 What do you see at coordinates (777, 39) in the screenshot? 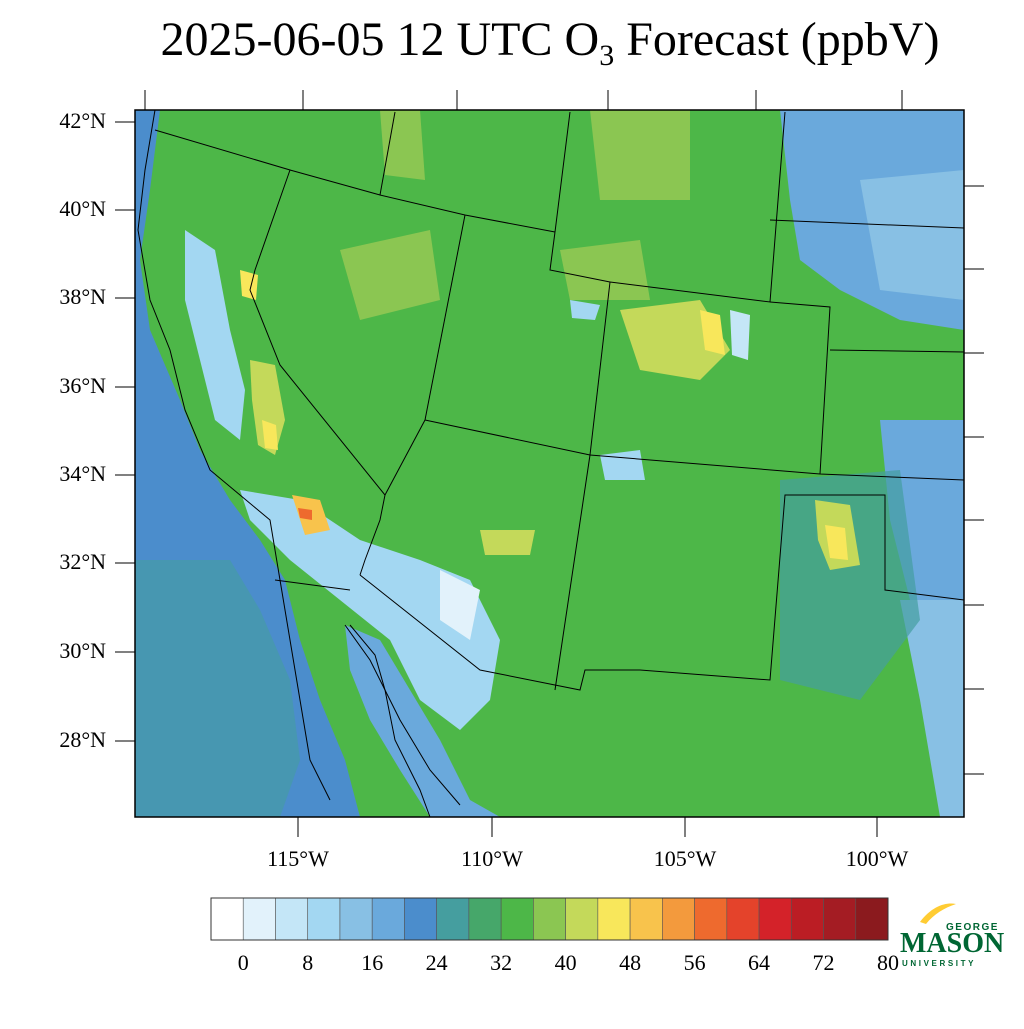
I see `title-suffix: Forecast (ppbV)` at bounding box center [777, 39].